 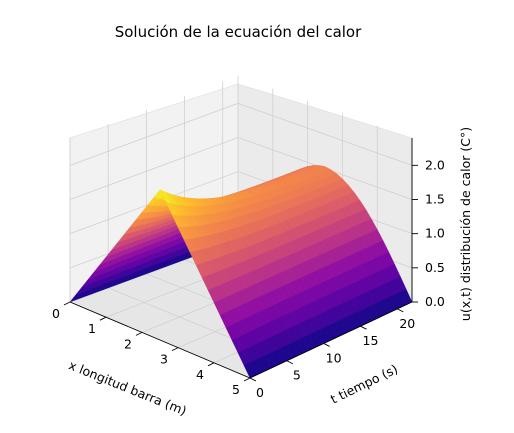 I want to click on z-axis-label: u(x,t) distribución de calor (C°), so click(x=465, y=224).